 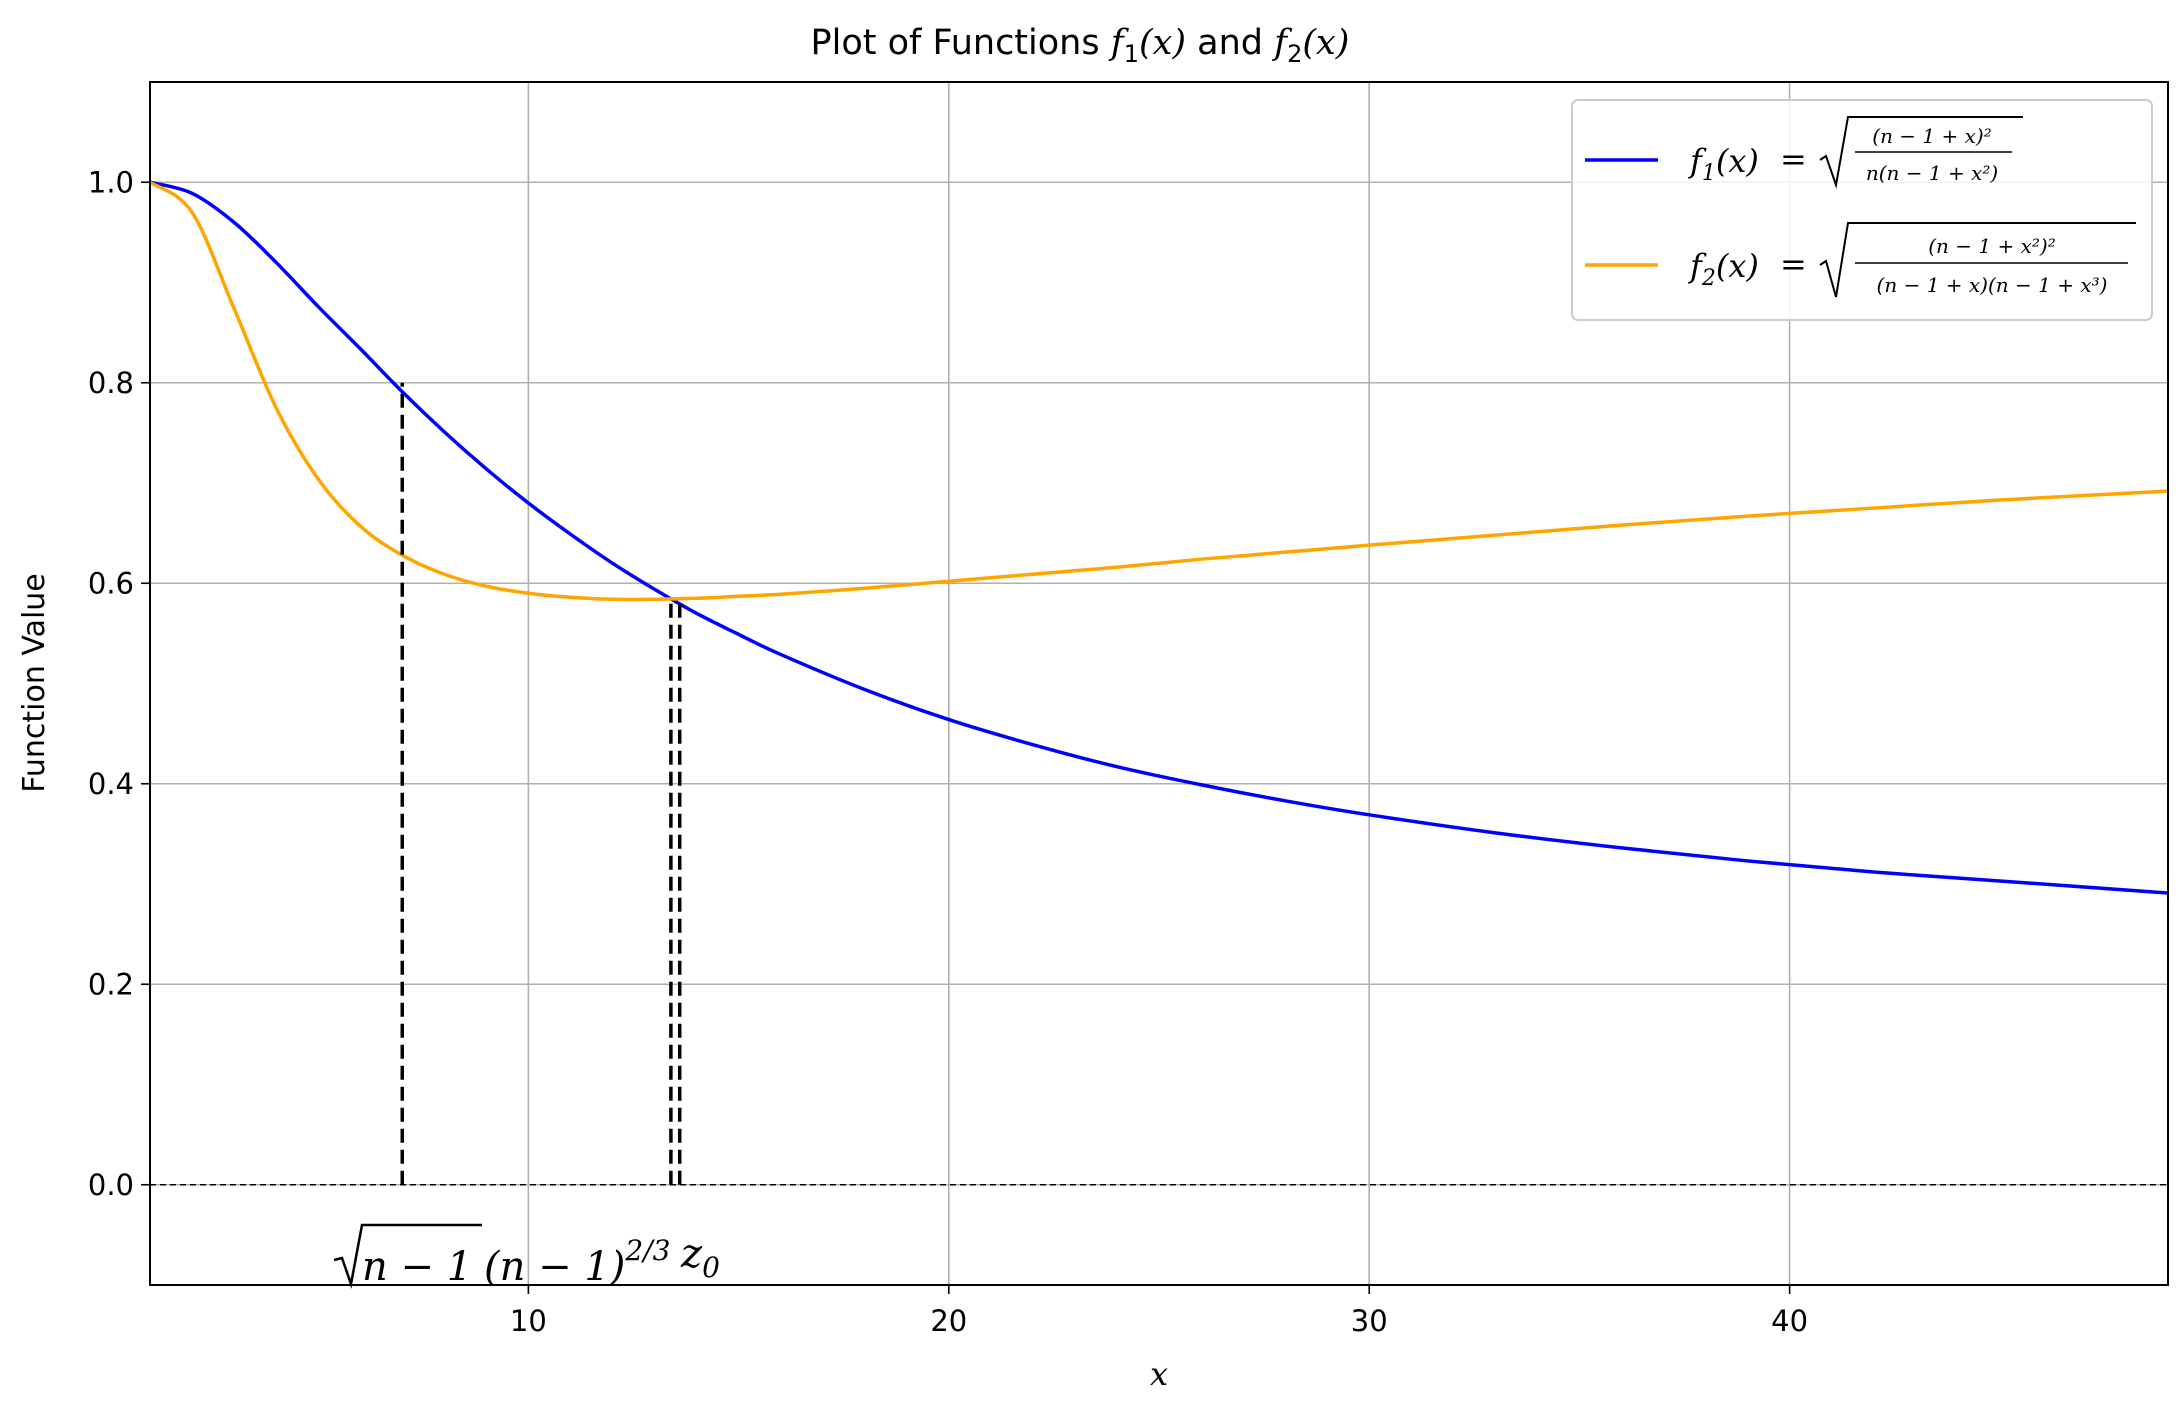 I want to click on vline-label-z0: z0, so click(x=700, y=1257).